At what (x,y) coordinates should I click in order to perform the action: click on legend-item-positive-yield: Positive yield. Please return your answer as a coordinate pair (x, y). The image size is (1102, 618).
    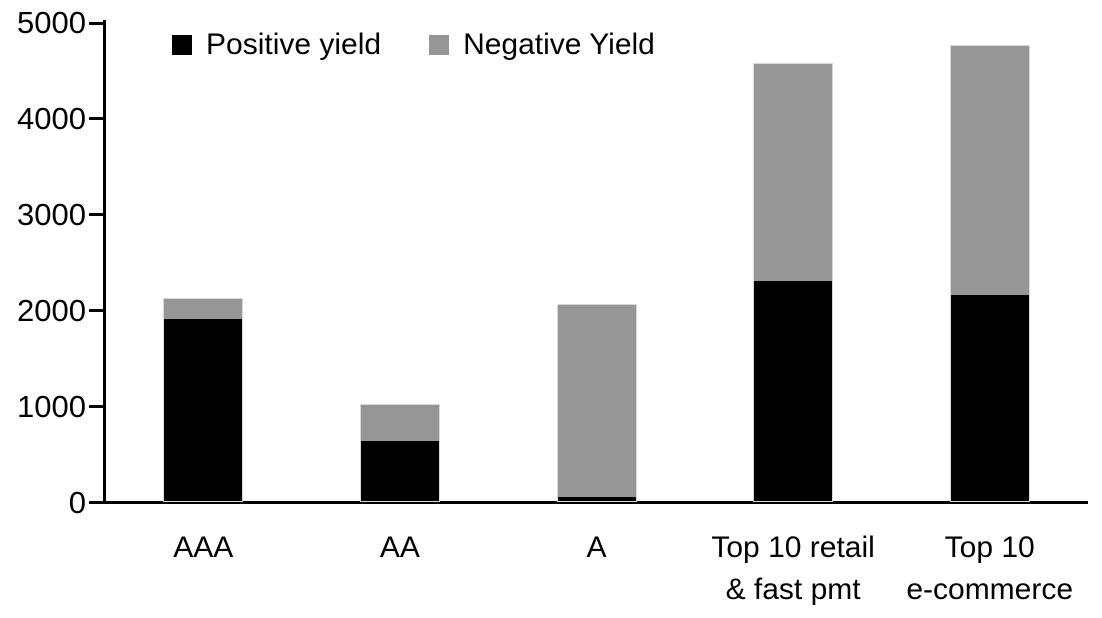
    Looking at the image, I should click on (276, 45).